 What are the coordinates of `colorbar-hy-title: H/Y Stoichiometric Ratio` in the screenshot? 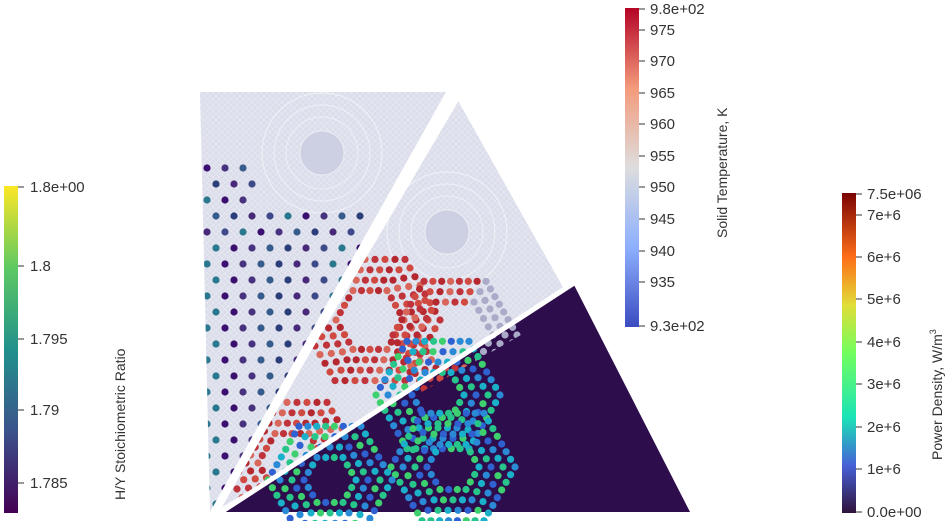 It's located at (120, 424).